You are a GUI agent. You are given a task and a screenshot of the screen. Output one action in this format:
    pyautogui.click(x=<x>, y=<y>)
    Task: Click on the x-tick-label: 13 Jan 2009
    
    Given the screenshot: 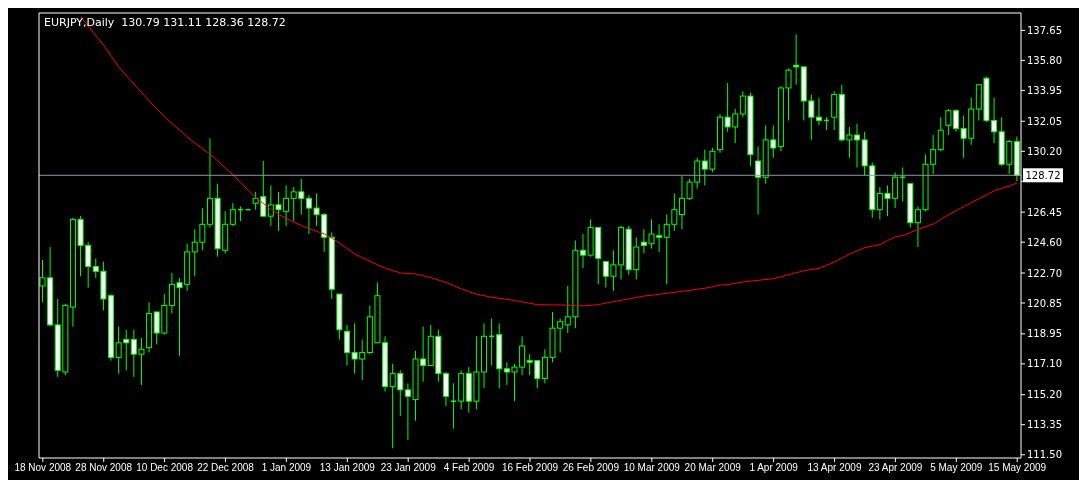 What is the action you would take?
    pyautogui.click(x=347, y=468)
    